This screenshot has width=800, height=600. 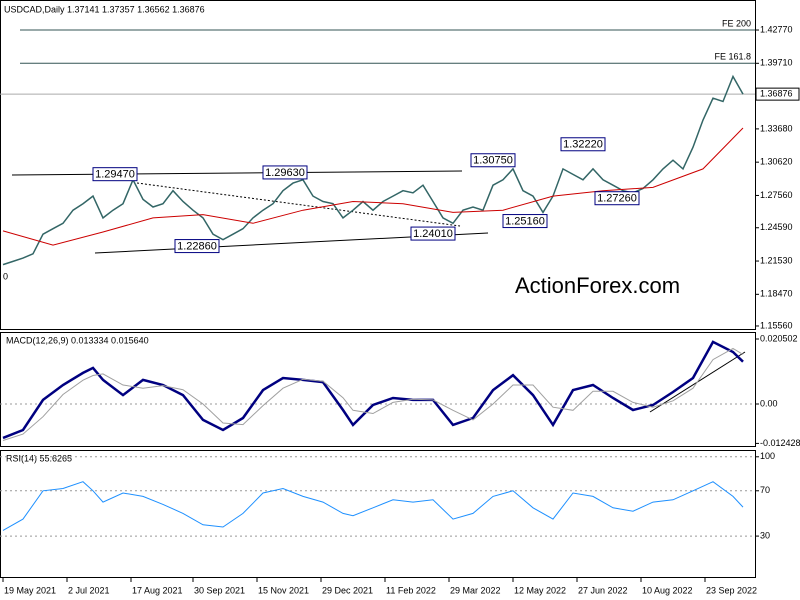 I want to click on watermark: ActionForex.com, so click(x=597, y=285).